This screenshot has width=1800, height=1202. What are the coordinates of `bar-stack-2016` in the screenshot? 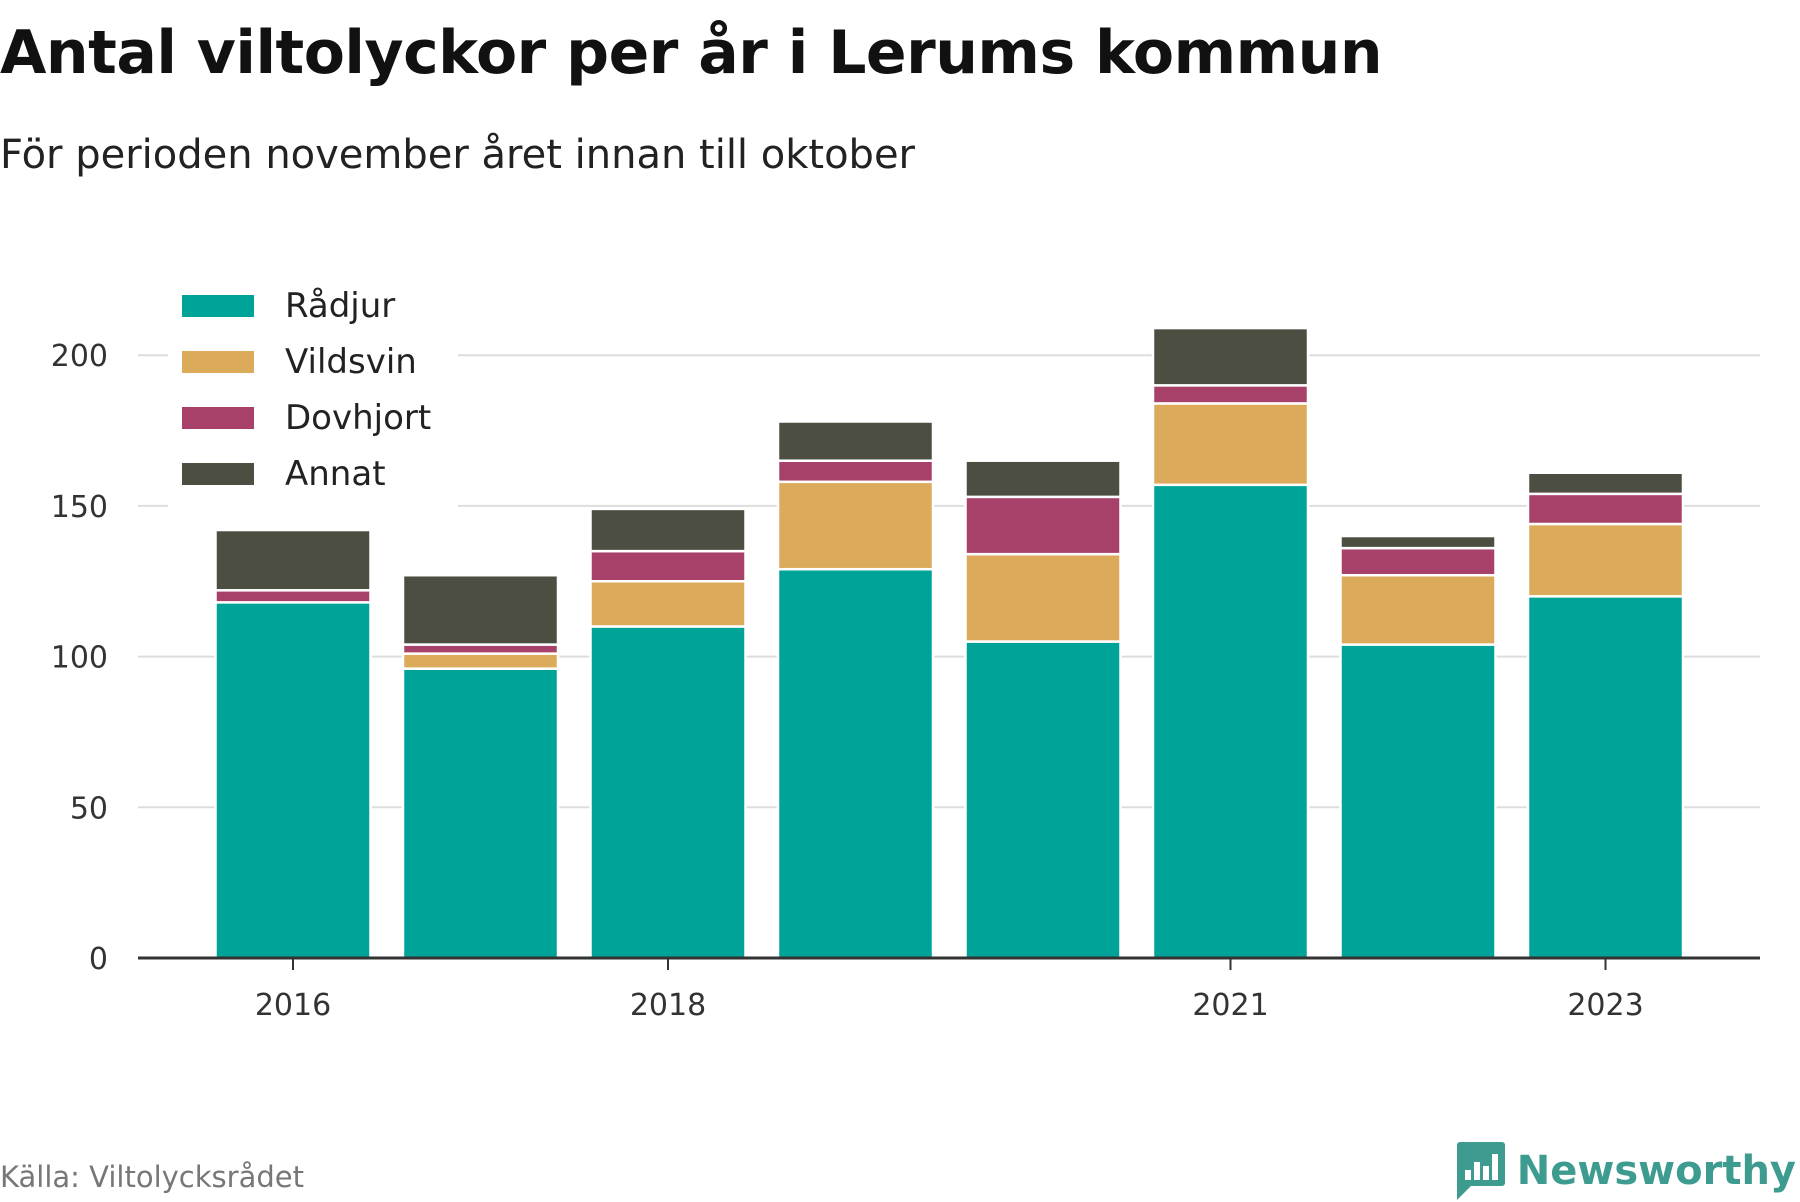 It's located at (293, 744).